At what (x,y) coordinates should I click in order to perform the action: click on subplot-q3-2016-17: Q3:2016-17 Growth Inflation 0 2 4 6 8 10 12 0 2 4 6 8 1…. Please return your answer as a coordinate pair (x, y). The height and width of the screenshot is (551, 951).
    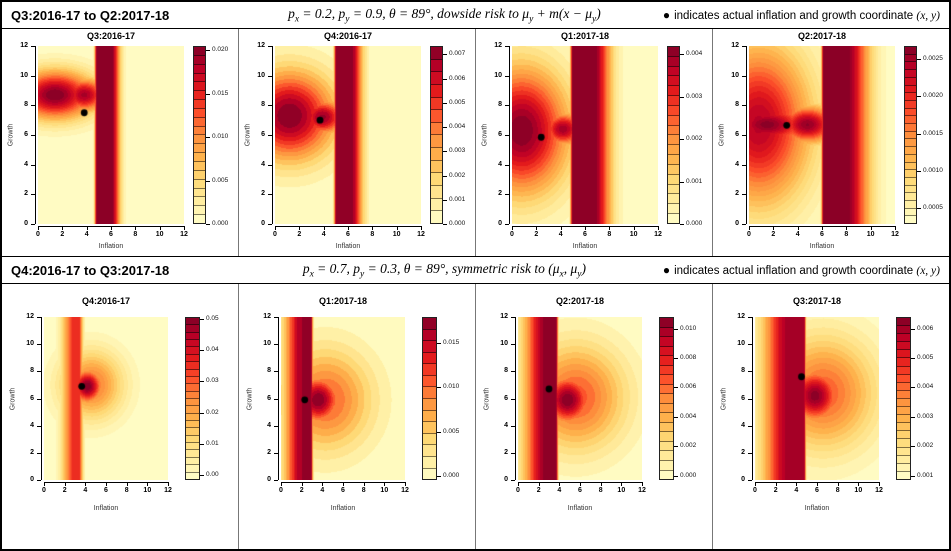
    Looking at the image, I should click on (120, 142).